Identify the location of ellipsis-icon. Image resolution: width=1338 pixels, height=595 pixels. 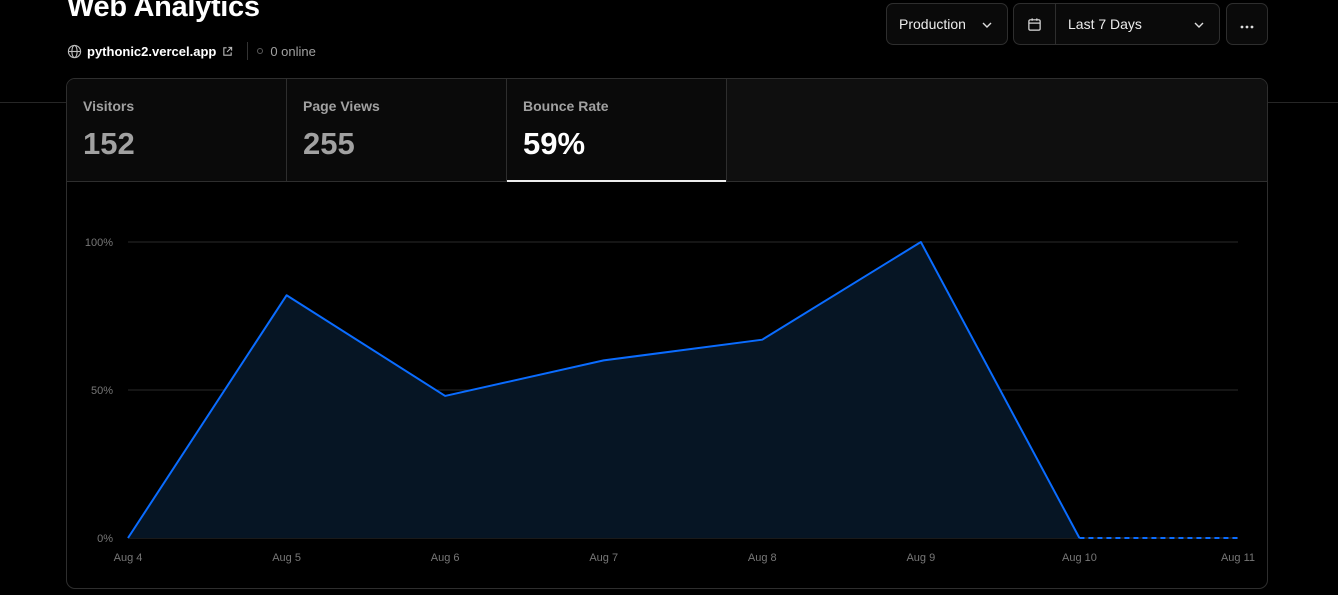
(1247, 24).